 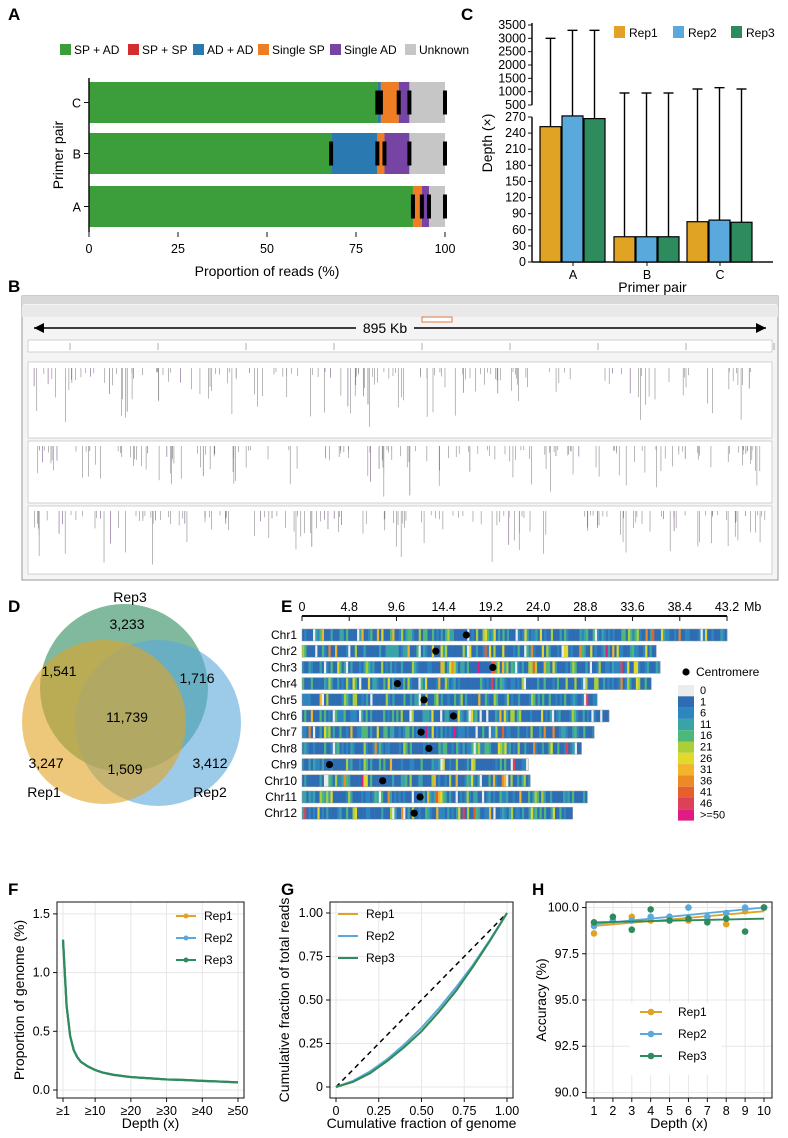 What do you see at coordinates (95, 1111) in the screenshot?
I see `x-tick-label-f: ≥10` at bounding box center [95, 1111].